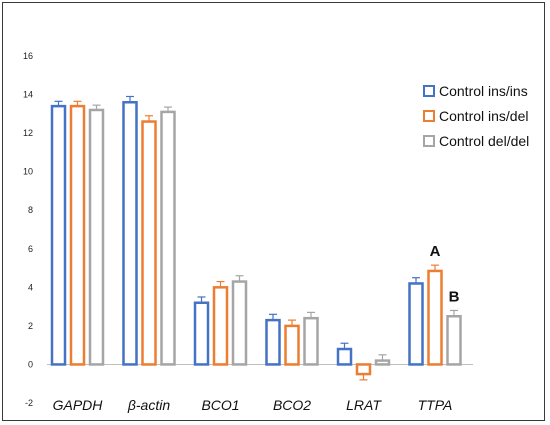 The image size is (550, 425). What do you see at coordinates (78, 405) in the screenshot?
I see `x-tick-label: GAPDH` at bounding box center [78, 405].